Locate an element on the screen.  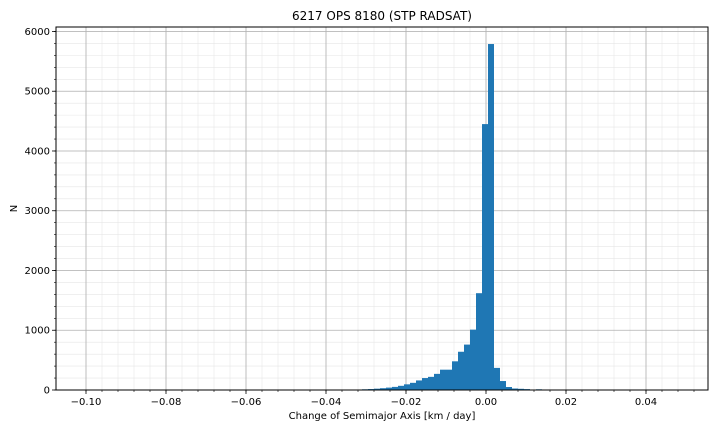
x-axis-label: Change of Semimajor Axis [km / day] is located at coordinates (382, 416).